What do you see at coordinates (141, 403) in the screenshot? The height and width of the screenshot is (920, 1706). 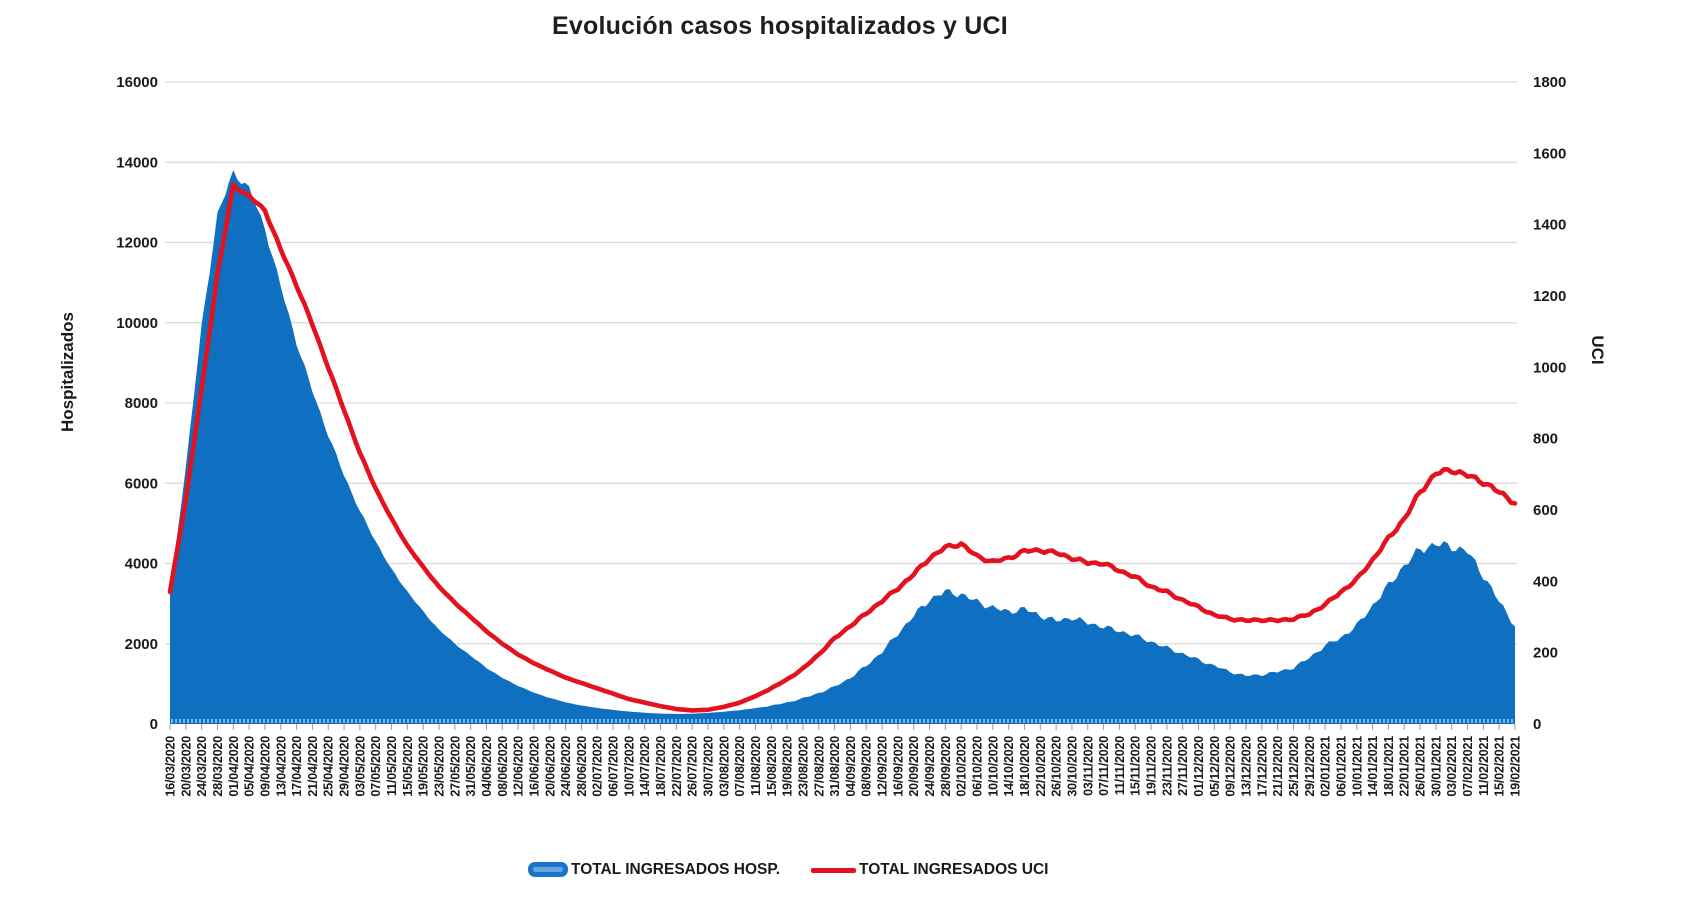 I see `left-axis-tick-label: 8000` at bounding box center [141, 403].